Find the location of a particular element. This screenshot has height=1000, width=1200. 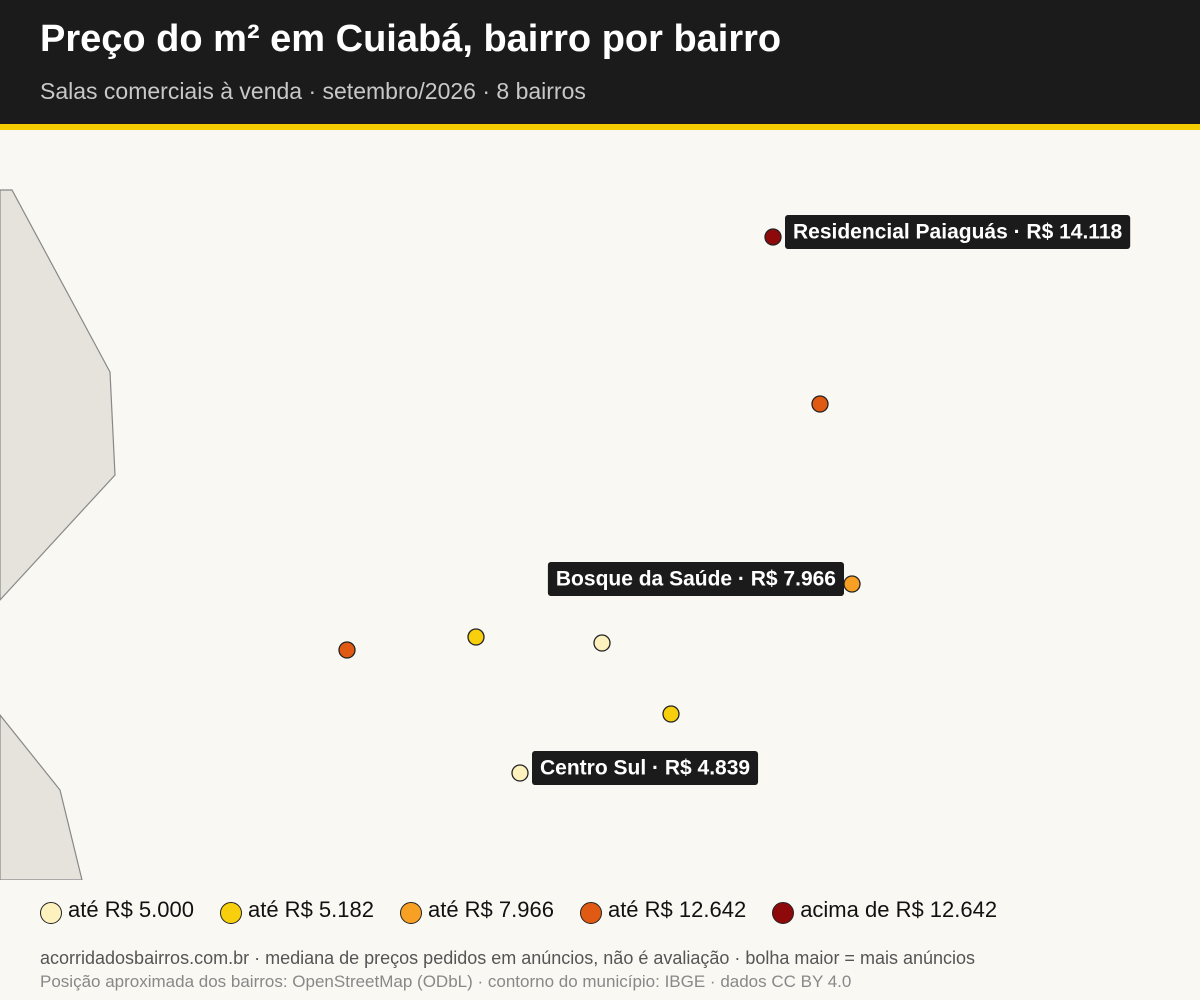

marker-label: Centro Sul · R$ 4.839 is located at coordinates (645, 768).